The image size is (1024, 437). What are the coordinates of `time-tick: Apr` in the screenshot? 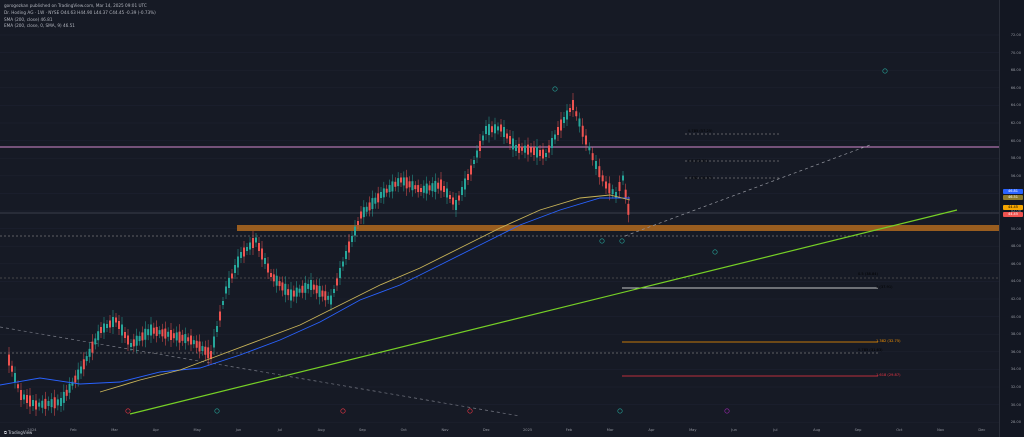 It's located at (651, 430).